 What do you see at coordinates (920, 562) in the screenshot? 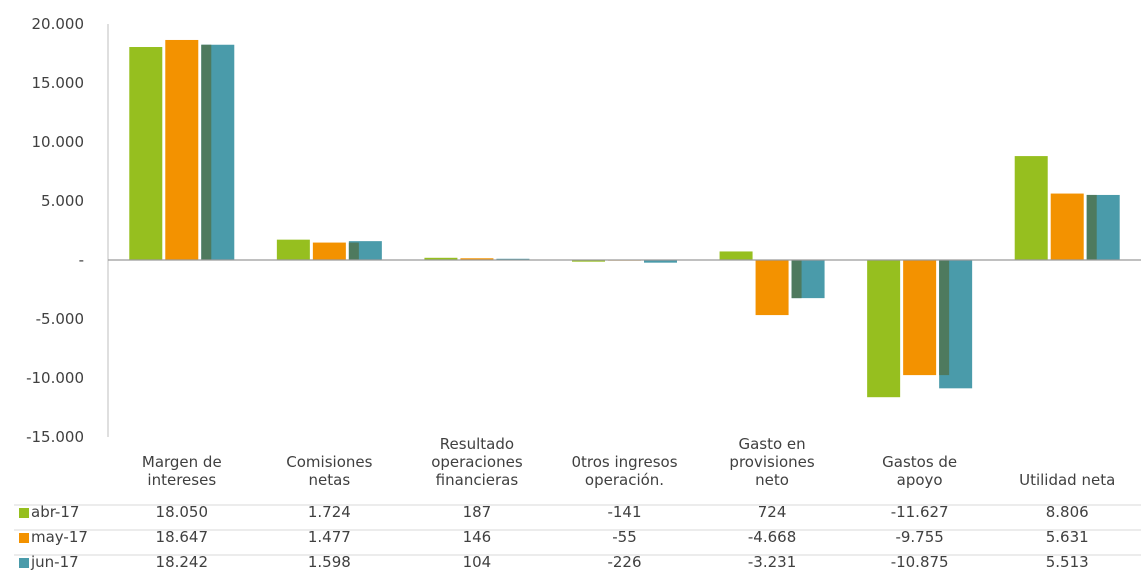
I see `data-label: -10.875` at bounding box center [920, 562].